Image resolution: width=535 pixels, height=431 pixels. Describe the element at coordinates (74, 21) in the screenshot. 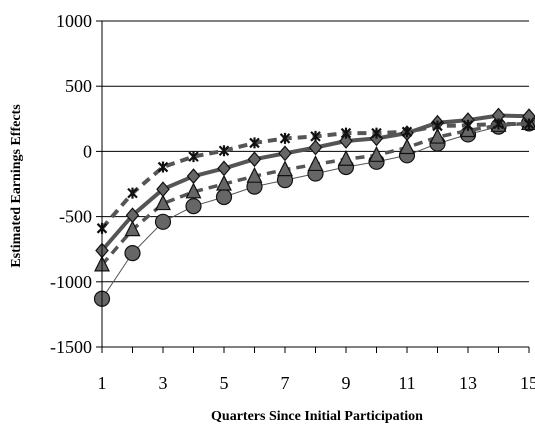

I see `y-tick-label: 1000` at that location.